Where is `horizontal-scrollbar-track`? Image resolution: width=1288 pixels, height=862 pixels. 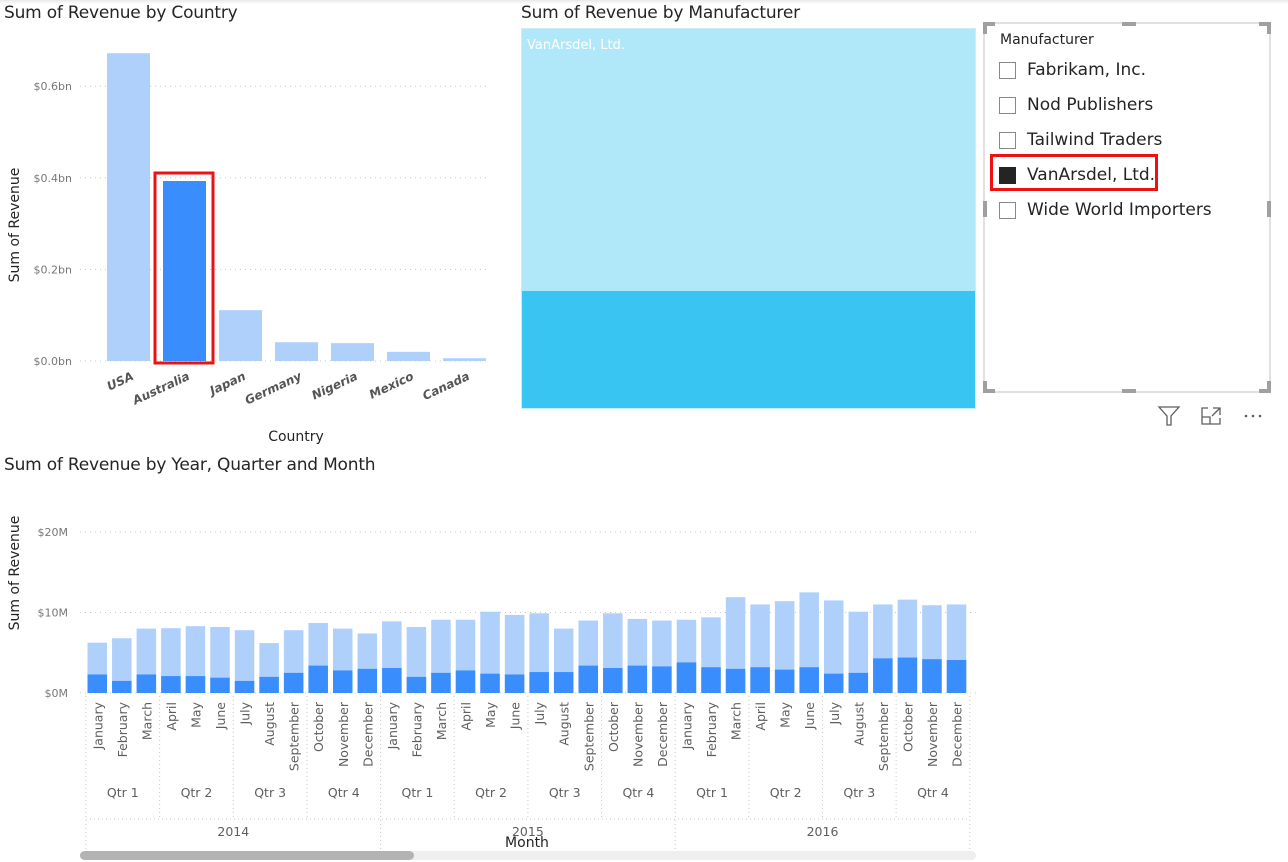
horizontal-scrollbar-track is located at coordinates (528, 855).